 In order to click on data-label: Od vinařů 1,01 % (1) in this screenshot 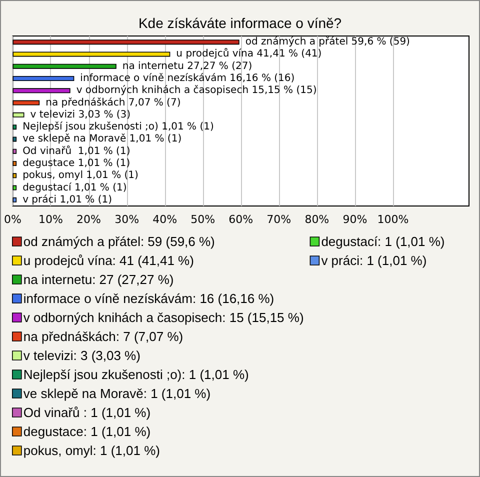, I will do `click(76, 150)`.